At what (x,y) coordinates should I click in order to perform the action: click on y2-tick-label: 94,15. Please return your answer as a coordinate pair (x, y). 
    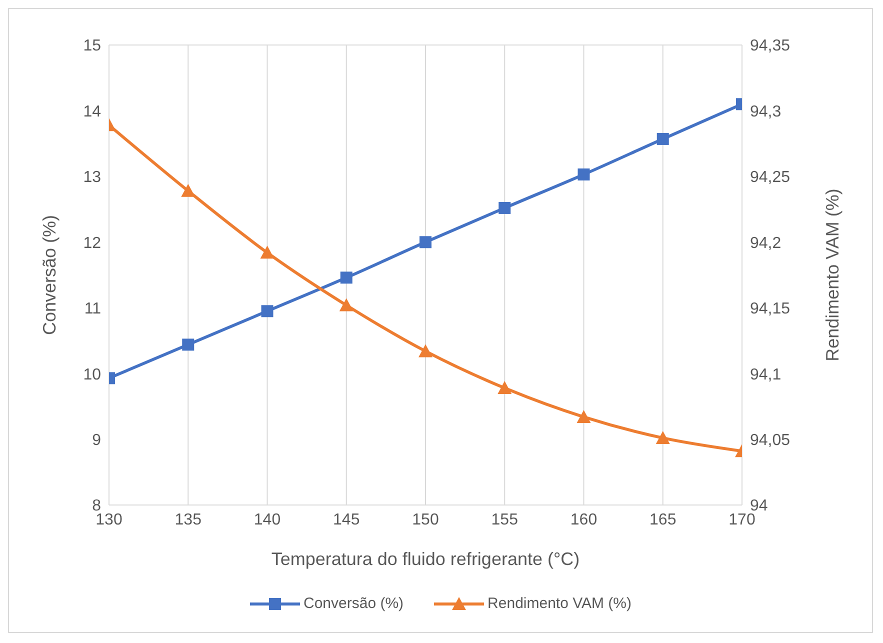
    Looking at the image, I should click on (770, 309).